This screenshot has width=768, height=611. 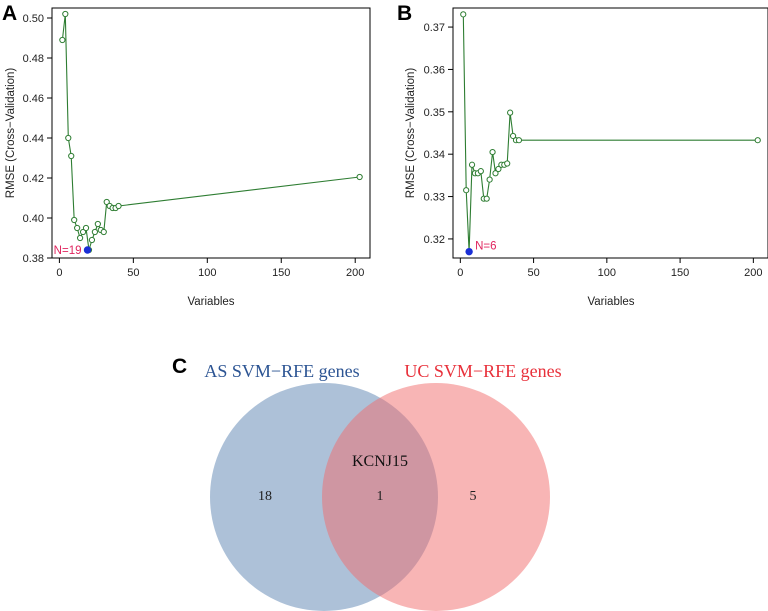 I want to click on panel-b-x-ticks: 0 50 100 150 200, so click(x=610, y=268).